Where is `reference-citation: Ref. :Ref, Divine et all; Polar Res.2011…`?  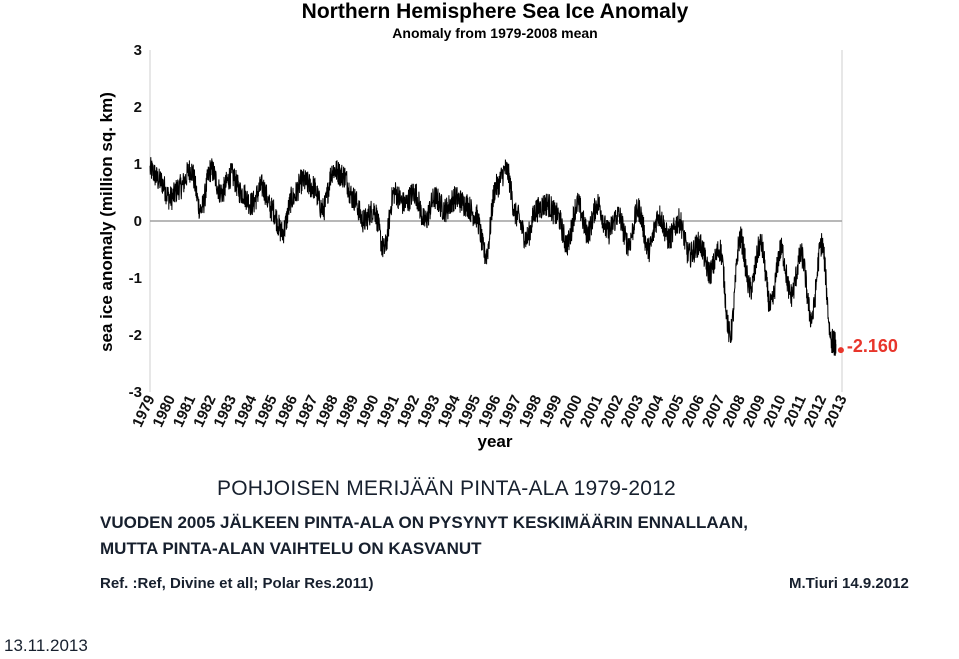
reference-citation: Ref. :Ref, Divine et all; Polar Res.2011… is located at coordinates (237, 583).